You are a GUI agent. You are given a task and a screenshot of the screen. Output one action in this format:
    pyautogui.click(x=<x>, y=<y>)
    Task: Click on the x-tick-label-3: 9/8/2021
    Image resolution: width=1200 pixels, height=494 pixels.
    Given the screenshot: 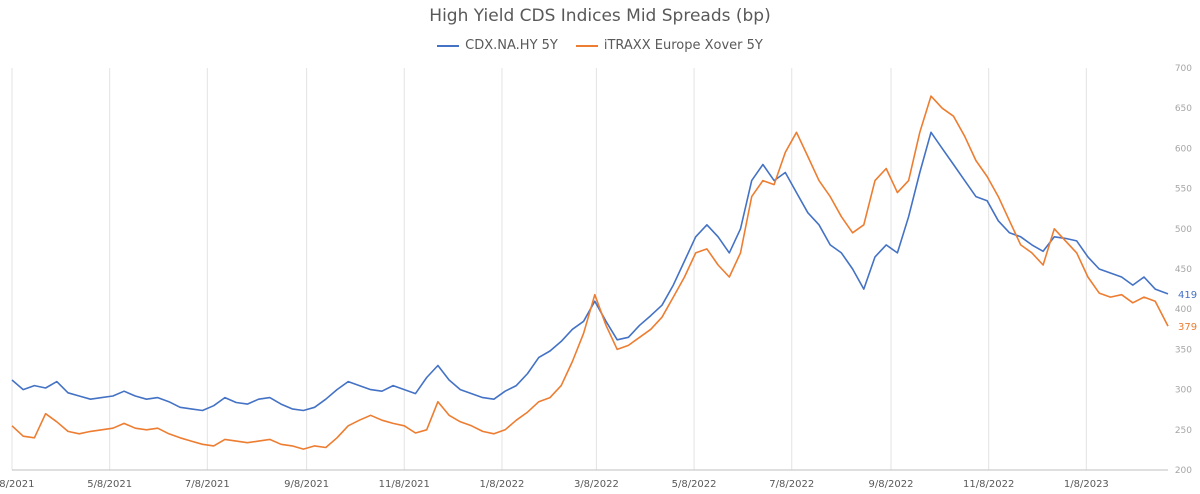 What is the action you would take?
    pyautogui.click(x=306, y=484)
    